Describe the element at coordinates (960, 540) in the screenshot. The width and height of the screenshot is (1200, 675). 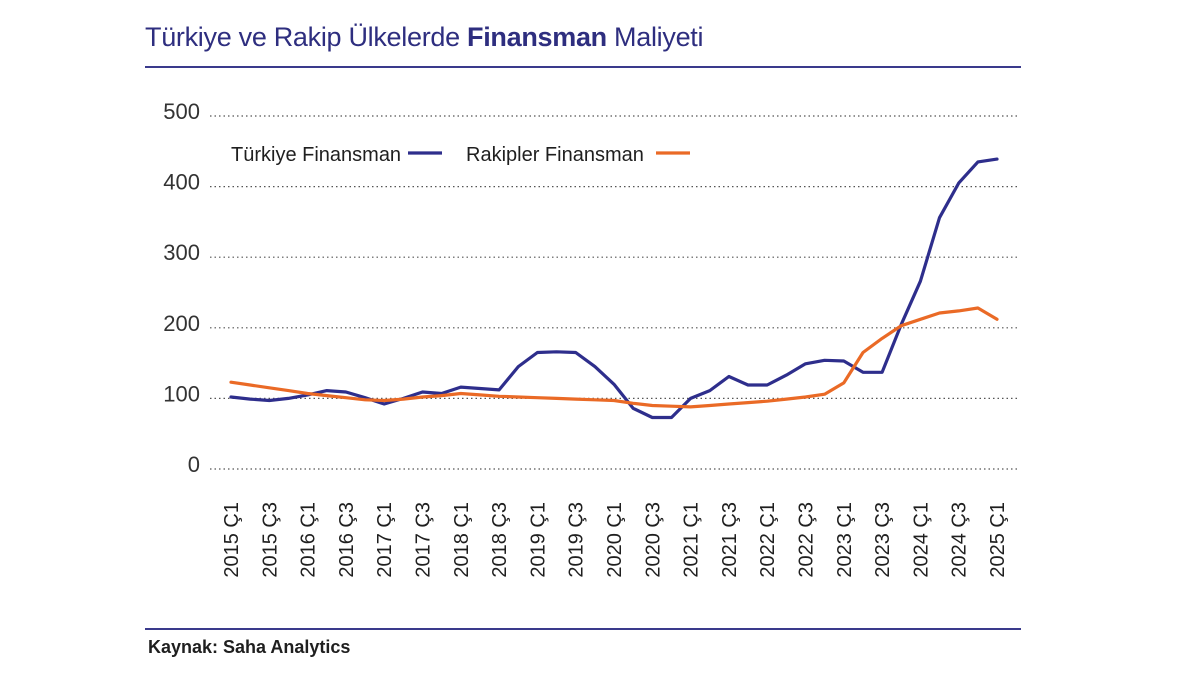
I see `x-tick-label: 2024 Ç3` at that location.